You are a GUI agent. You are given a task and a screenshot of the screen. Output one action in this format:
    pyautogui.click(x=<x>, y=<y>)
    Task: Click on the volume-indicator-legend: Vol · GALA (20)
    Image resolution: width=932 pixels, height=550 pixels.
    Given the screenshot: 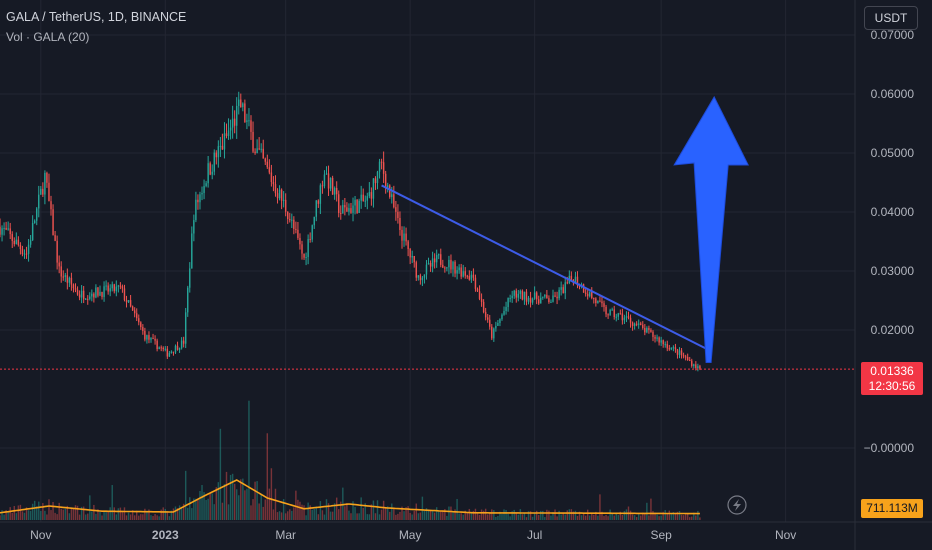 What is the action you would take?
    pyautogui.click(x=48, y=37)
    